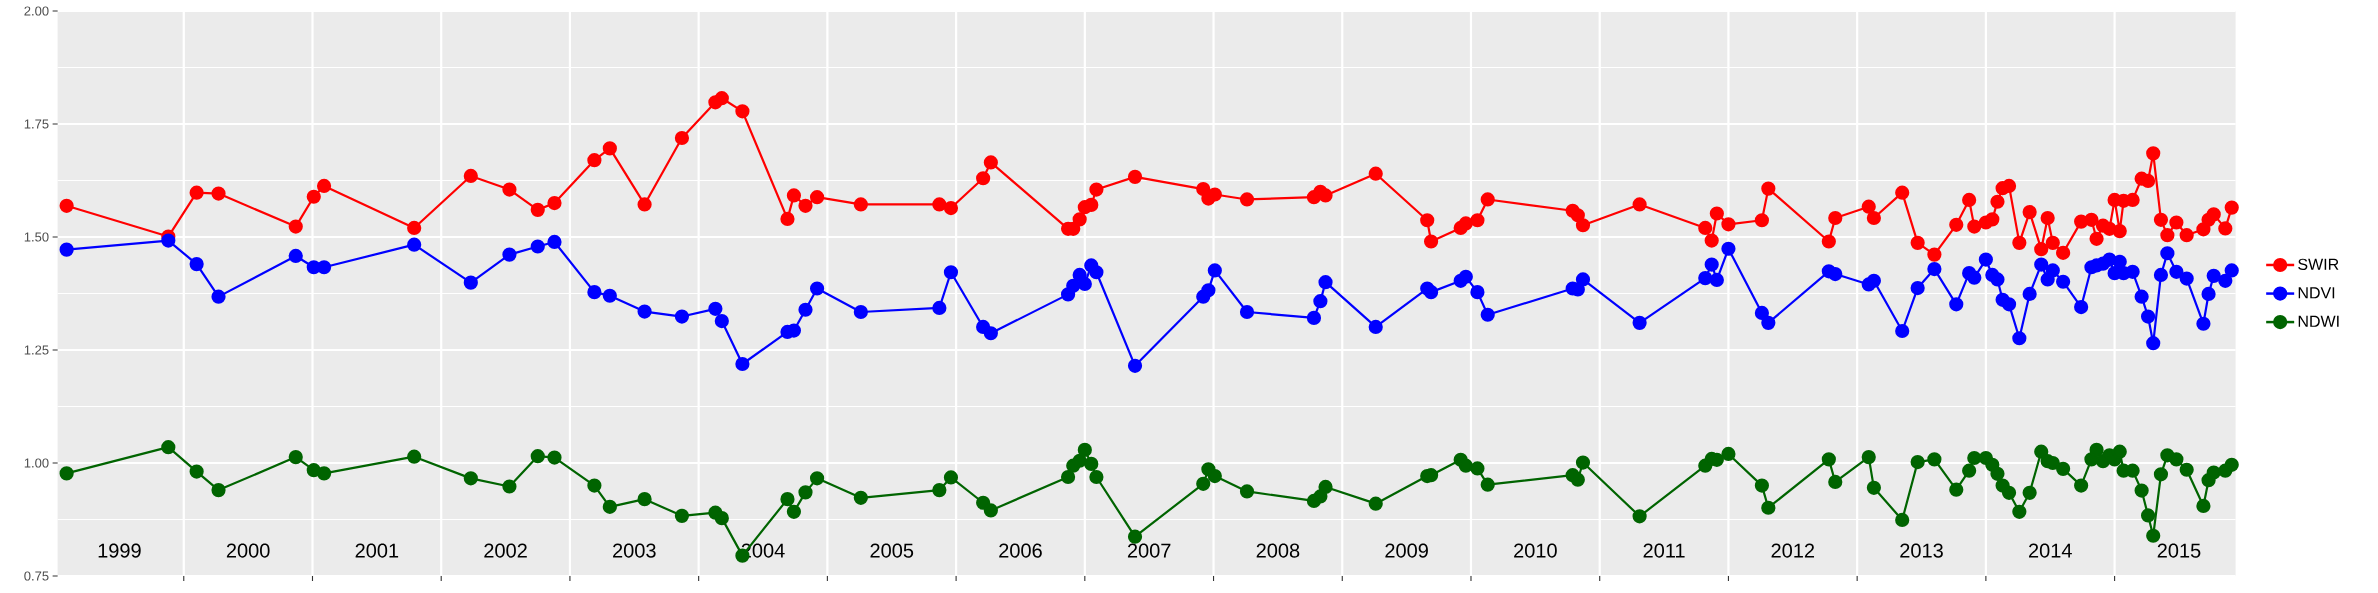 The height and width of the screenshot is (593, 2378). What do you see at coordinates (1921, 550) in the screenshot?
I see `x-tick-label: 2013` at bounding box center [1921, 550].